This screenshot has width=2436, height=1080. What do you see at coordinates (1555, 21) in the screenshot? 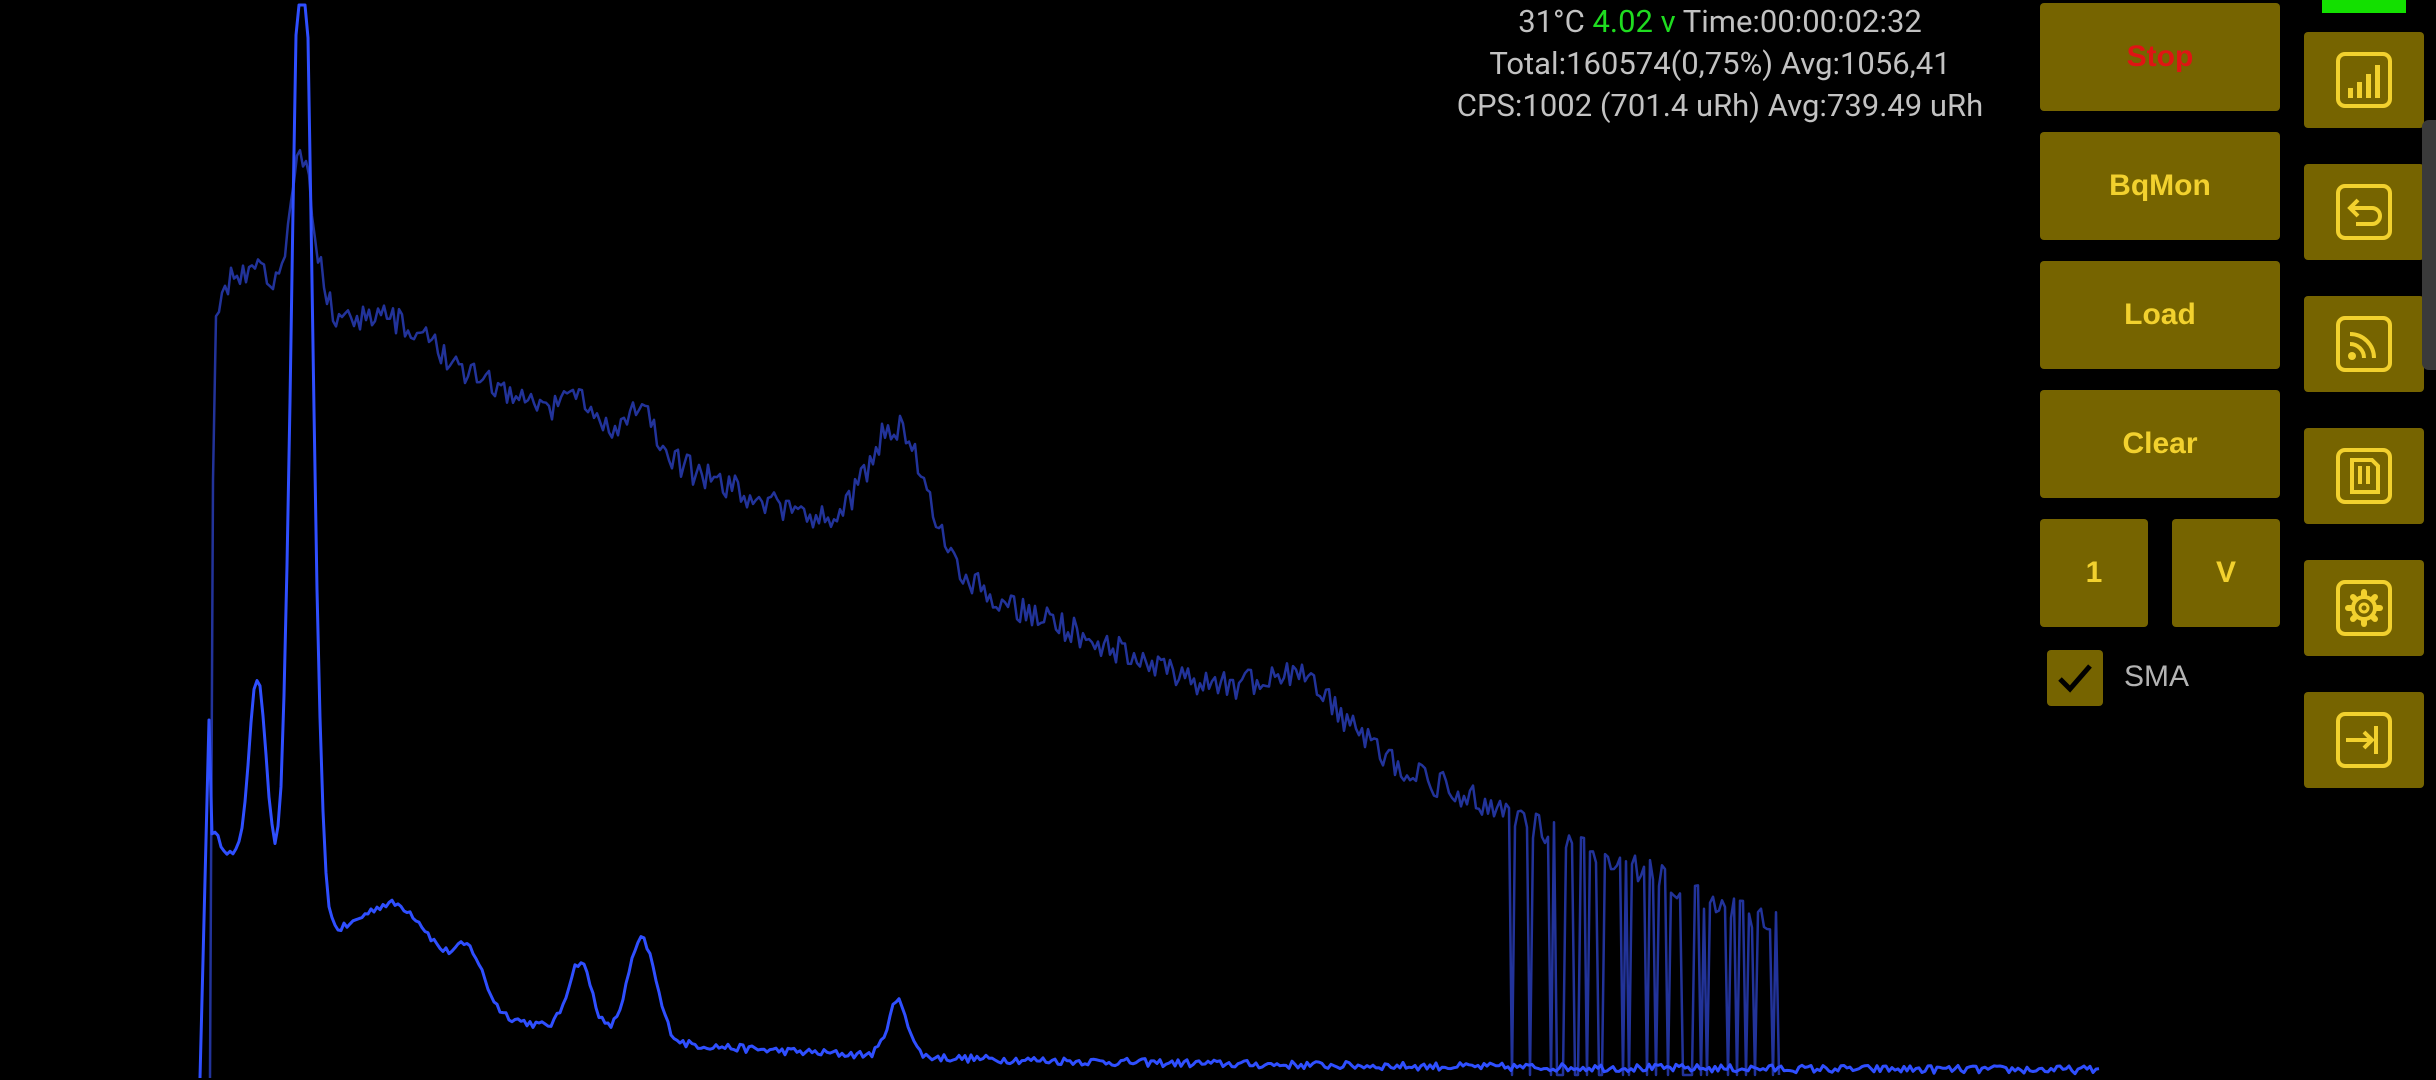
I see `temperature-readout: 31°C` at bounding box center [1555, 21].